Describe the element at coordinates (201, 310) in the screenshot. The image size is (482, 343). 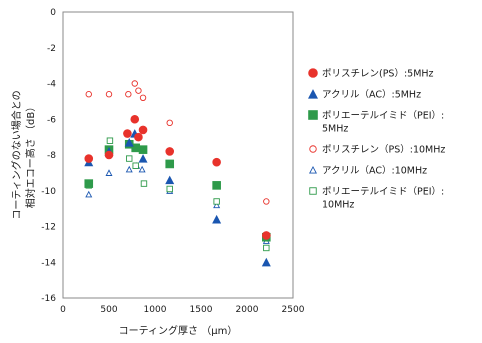
I see `x-tick-label: 1500` at that location.